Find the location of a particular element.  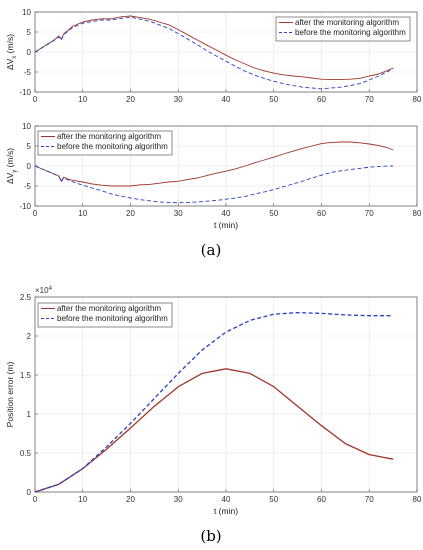

y-axis-label-subscript: y is located at coordinates (15, 171).